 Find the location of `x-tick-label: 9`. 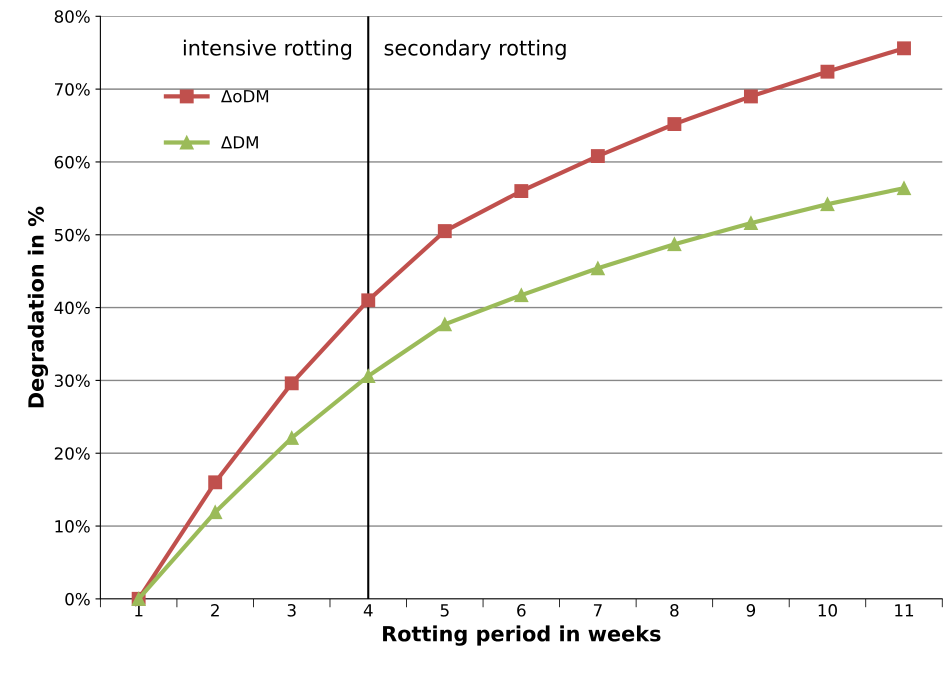

x-tick-label: 9 is located at coordinates (751, 610).